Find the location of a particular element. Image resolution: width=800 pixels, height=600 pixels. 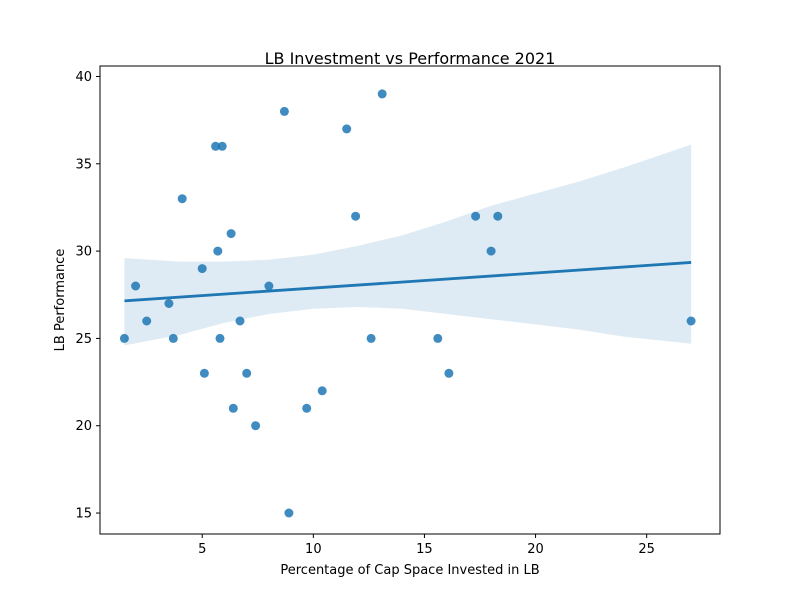

x-tick-label: 20 is located at coordinates (535, 549).